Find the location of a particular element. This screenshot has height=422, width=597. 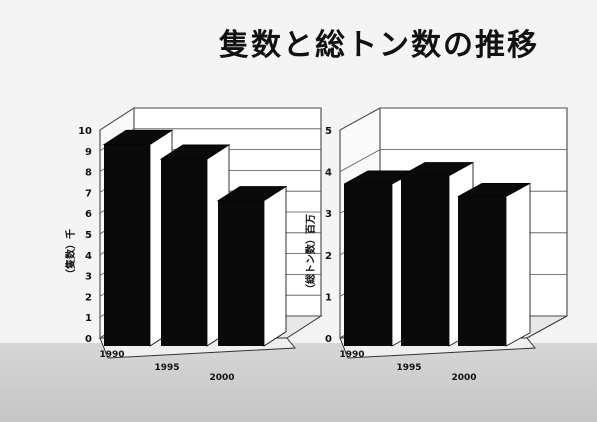

y-tick-label: 9 is located at coordinates (88, 152).